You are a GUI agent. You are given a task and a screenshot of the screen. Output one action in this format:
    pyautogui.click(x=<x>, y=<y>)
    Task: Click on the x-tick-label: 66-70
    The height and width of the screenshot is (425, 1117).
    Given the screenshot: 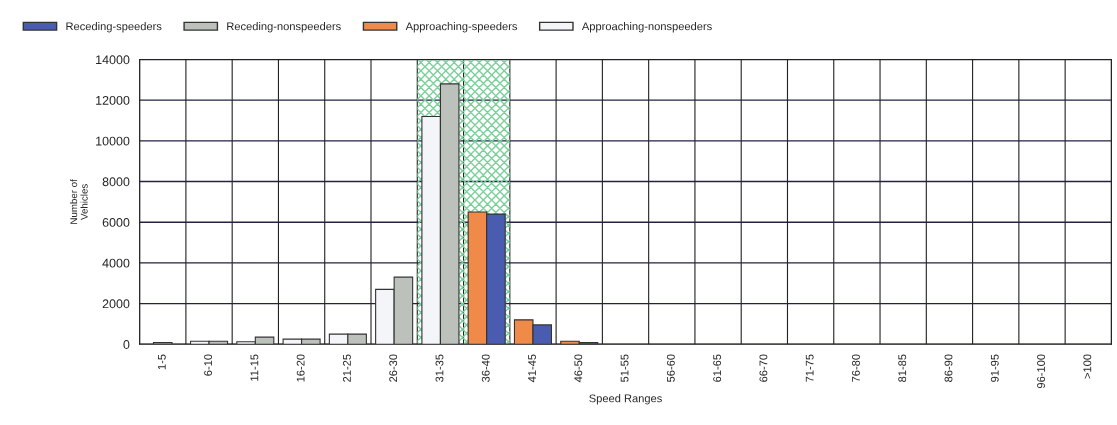 What is the action you would take?
    pyautogui.click(x=763, y=368)
    